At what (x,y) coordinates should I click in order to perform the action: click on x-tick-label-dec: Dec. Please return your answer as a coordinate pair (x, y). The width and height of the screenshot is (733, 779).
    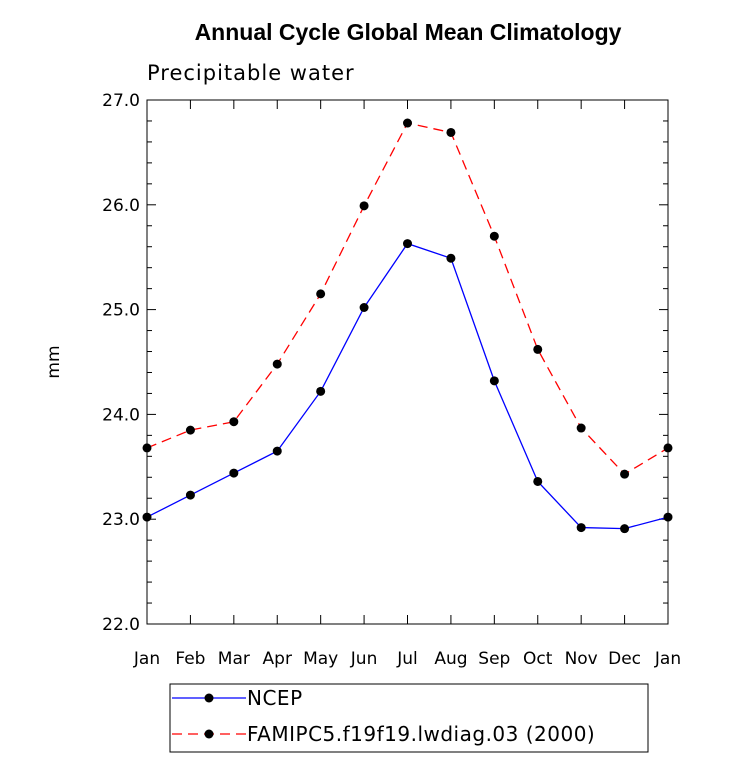
    Looking at the image, I should click on (624, 659).